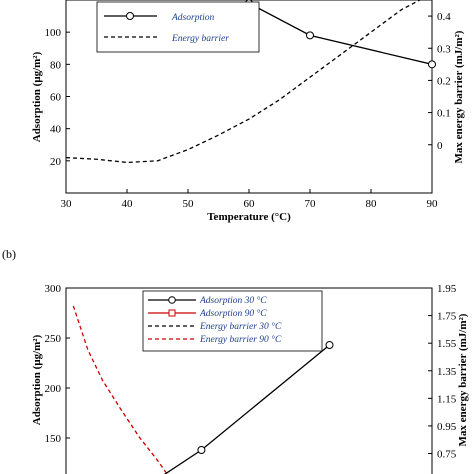 The width and height of the screenshot is (474, 474). What do you see at coordinates (240, 339) in the screenshot?
I see `legend-label-eb-90: Energy barrier 90 °C` at bounding box center [240, 339].